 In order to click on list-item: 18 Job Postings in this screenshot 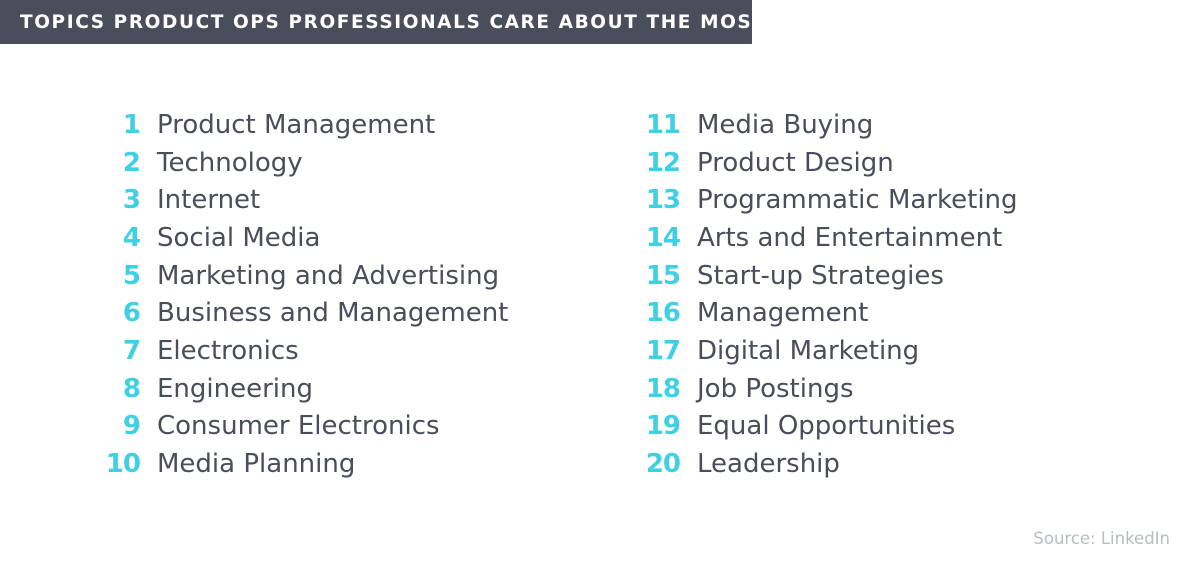, I will do `click(821, 389)`.